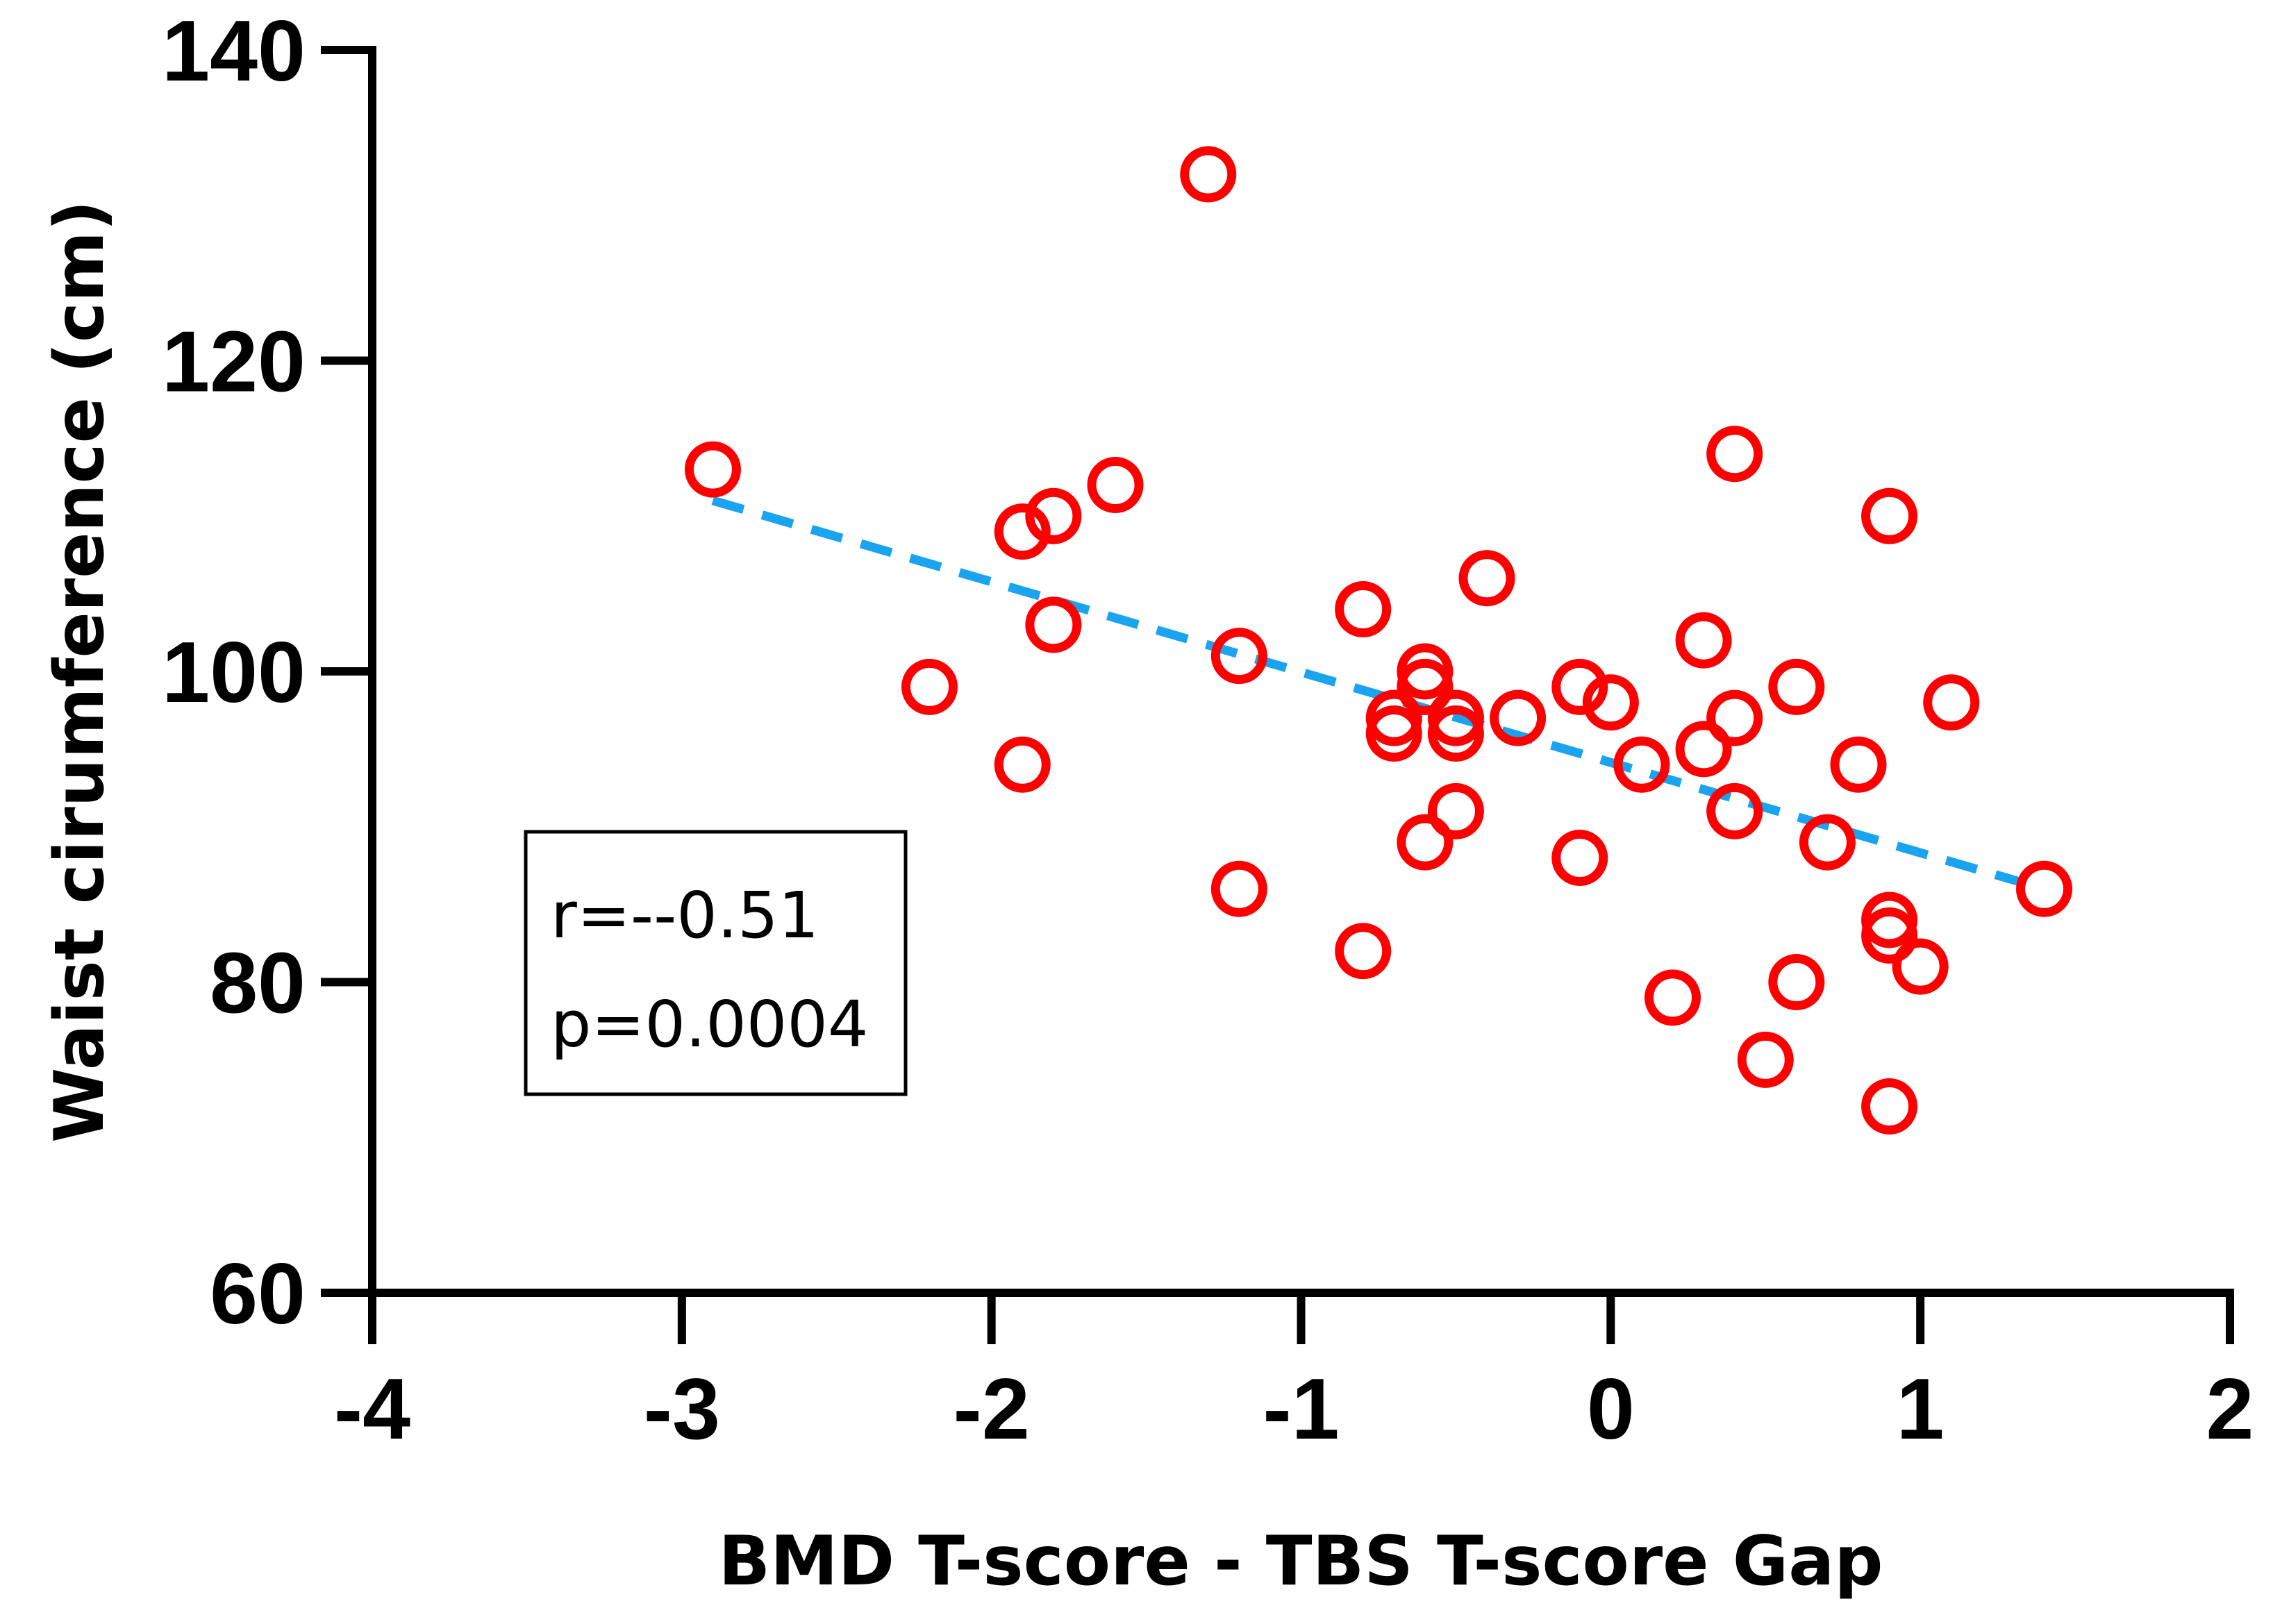 This screenshot has width=2273, height=1624. I want to click on x-tick-label: 1, so click(1921, 1410).